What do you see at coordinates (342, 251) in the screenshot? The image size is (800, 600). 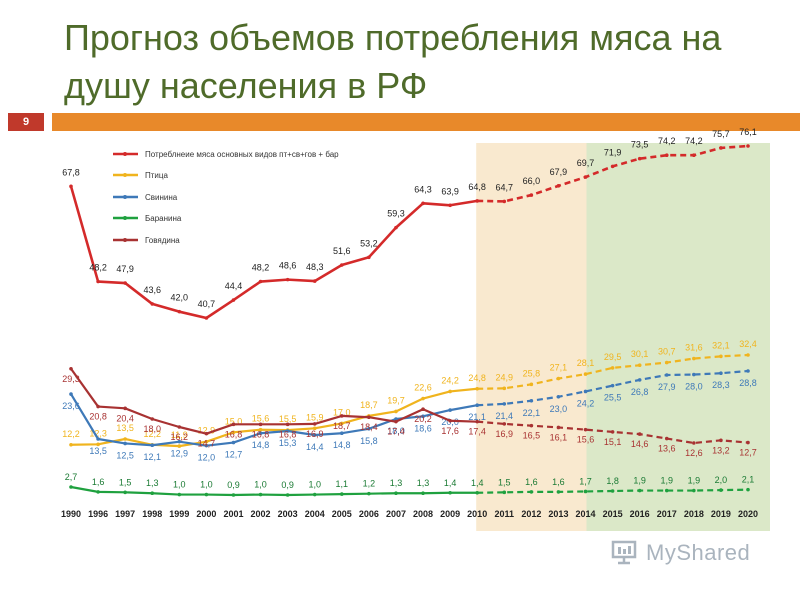 I see `data-label: 51,6` at bounding box center [342, 251].